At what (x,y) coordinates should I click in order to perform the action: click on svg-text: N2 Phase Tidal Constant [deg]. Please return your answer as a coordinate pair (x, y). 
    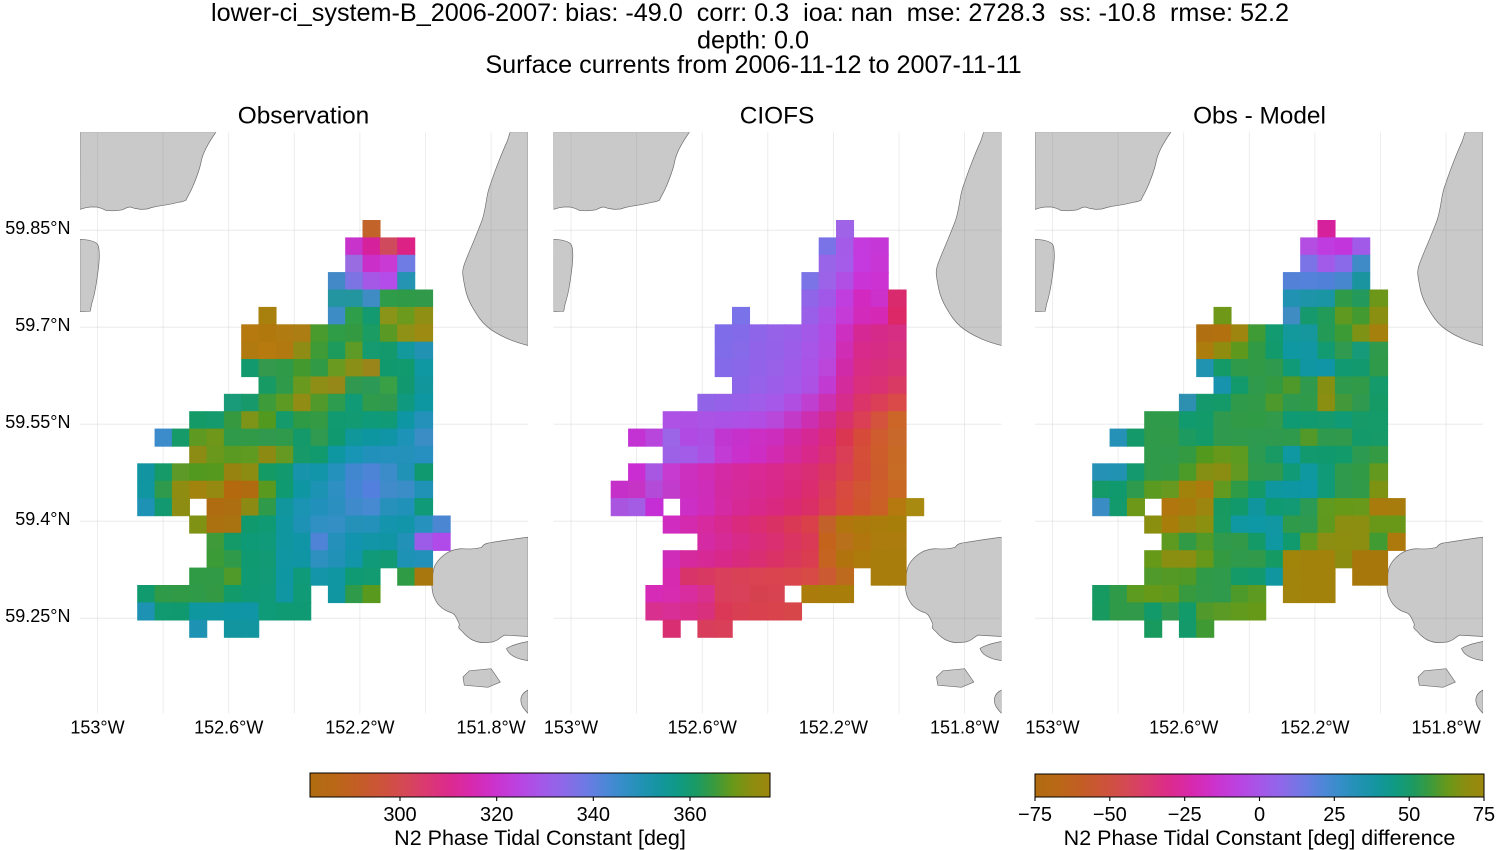
    Looking at the image, I should click on (540, 838).